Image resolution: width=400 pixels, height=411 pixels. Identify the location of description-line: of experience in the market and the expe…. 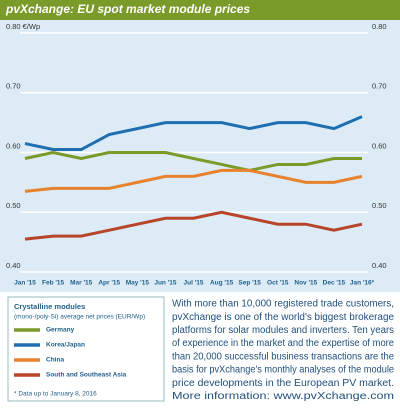
(283, 343).